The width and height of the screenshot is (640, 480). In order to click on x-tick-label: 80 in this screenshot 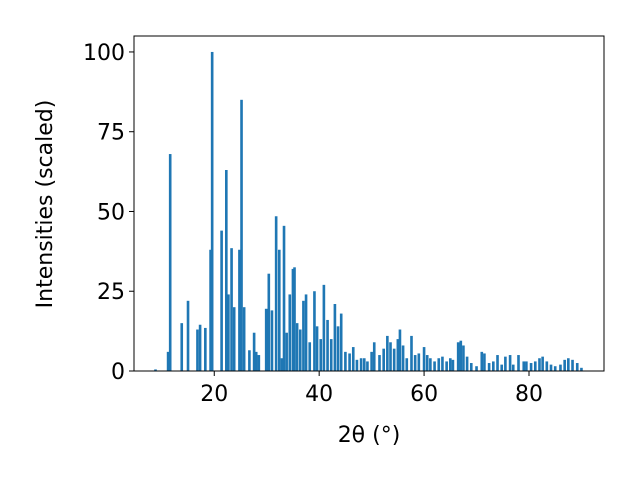, I will do `click(529, 394)`.